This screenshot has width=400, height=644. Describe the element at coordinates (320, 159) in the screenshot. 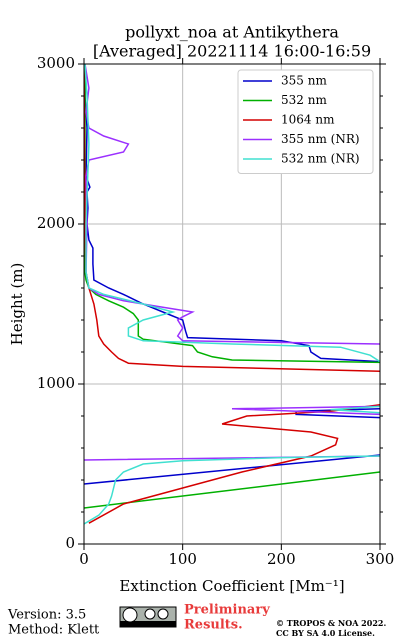

I see `legend-label: 532 nm (NR)` at that location.